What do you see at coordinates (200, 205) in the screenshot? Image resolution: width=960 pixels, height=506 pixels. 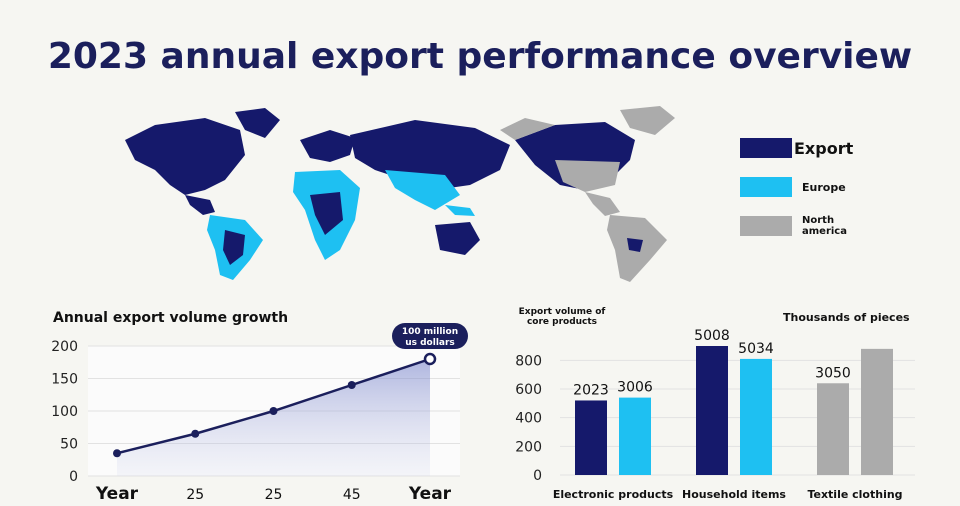 I see `map-central-america-left` at bounding box center [200, 205].